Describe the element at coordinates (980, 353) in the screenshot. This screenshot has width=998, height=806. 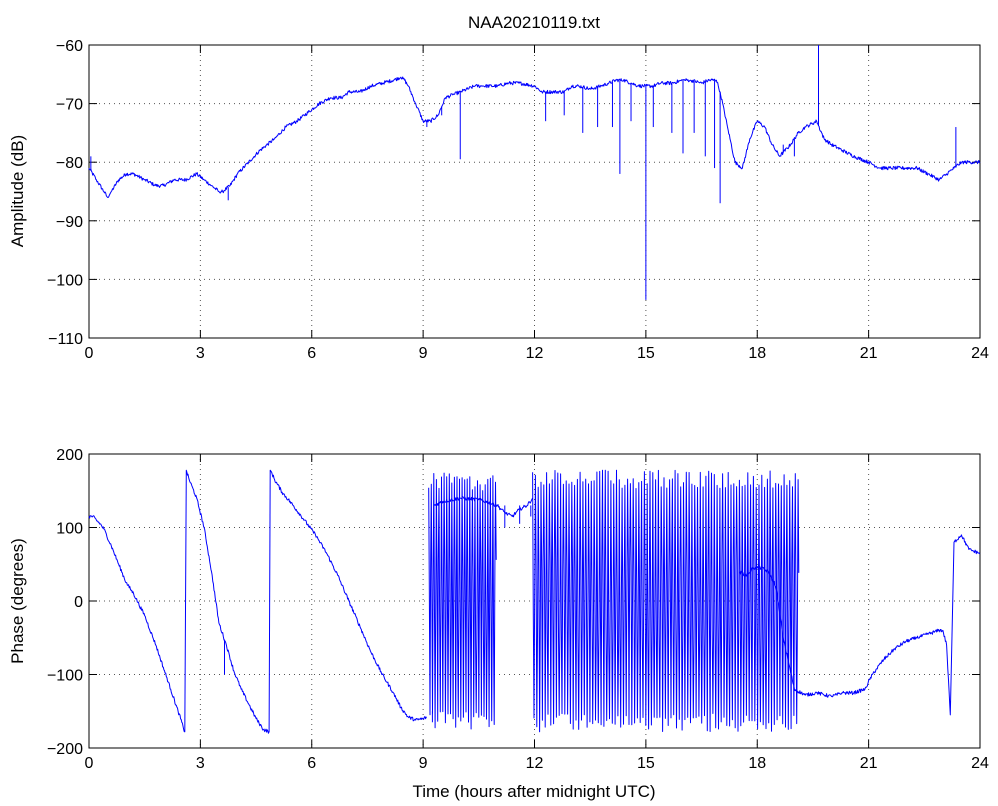
I see `amplitude-x-tick-label: 24` at that location.